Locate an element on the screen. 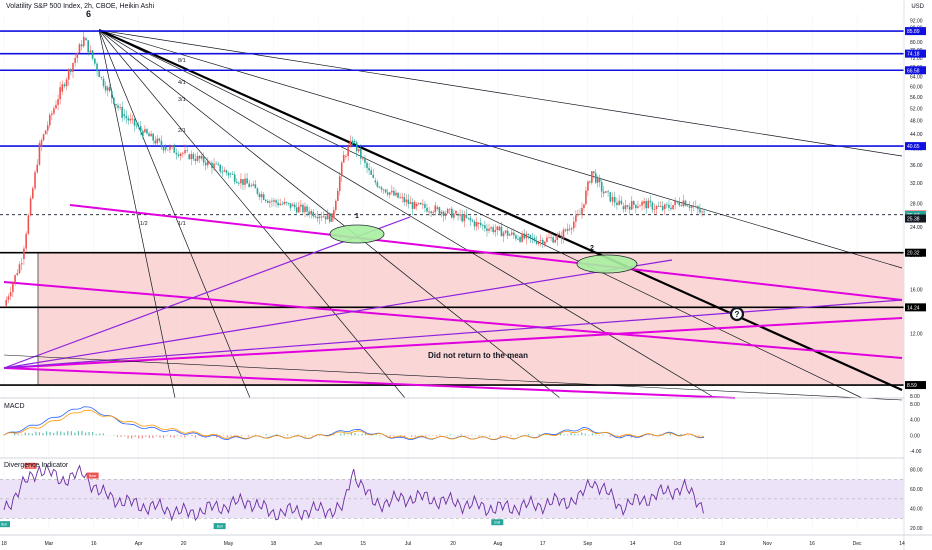 This screenshot has width=932, height=550. price-tick-label: 12.00 is located at coordinates (916, 335).